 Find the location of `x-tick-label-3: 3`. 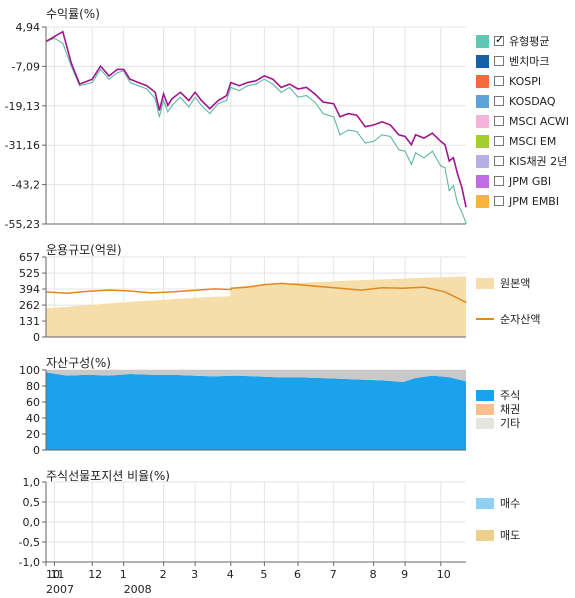

x-tick-label-3: 3 is located at coordinates (194, 574).